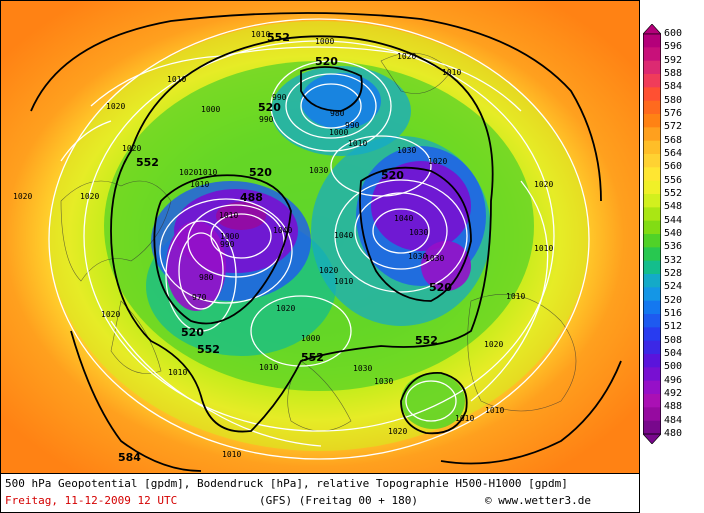  Describe the element at coordinates (673, 113) in the screenshot. I see `colorbar-label: 576` at that location.